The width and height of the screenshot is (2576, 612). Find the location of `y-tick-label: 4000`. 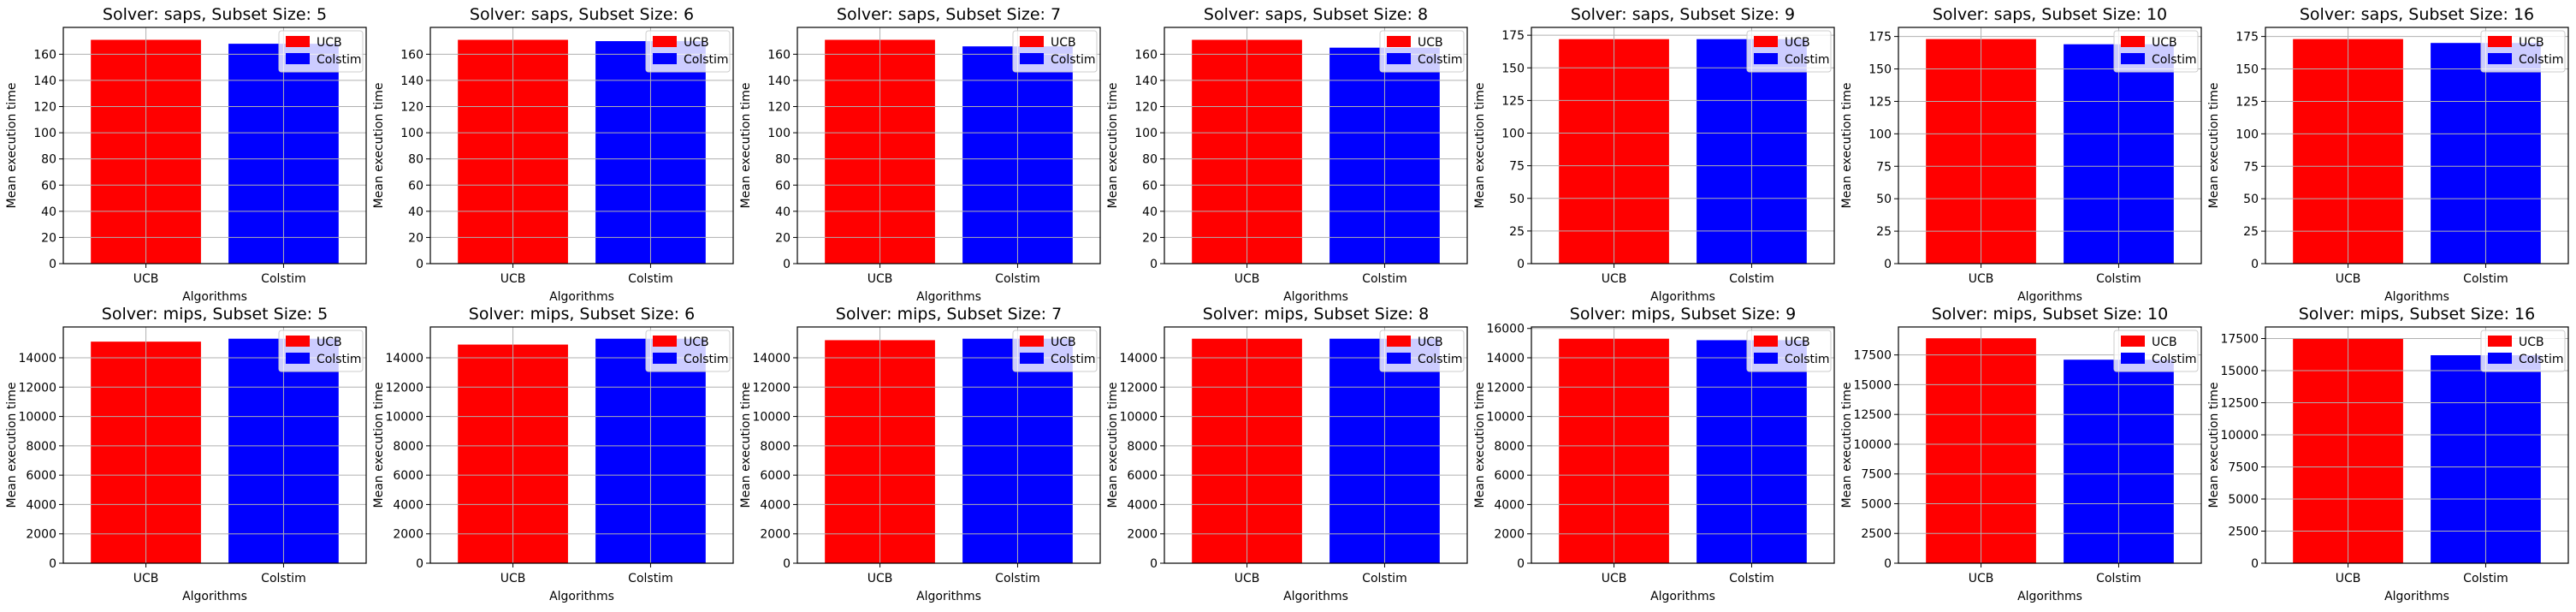

y-tick-label: 4000 is located at coordinates (1143, 505).